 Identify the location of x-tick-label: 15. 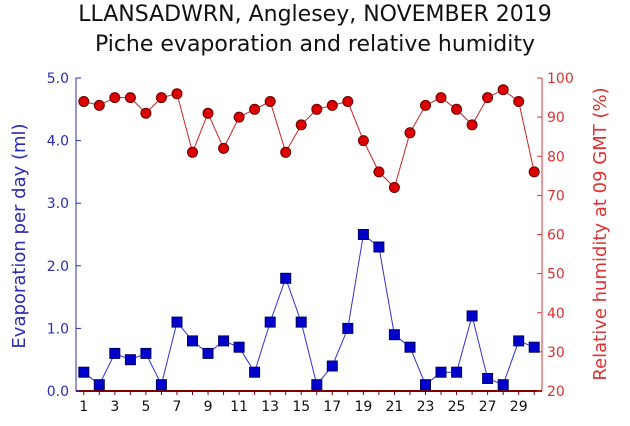
(301, 407).